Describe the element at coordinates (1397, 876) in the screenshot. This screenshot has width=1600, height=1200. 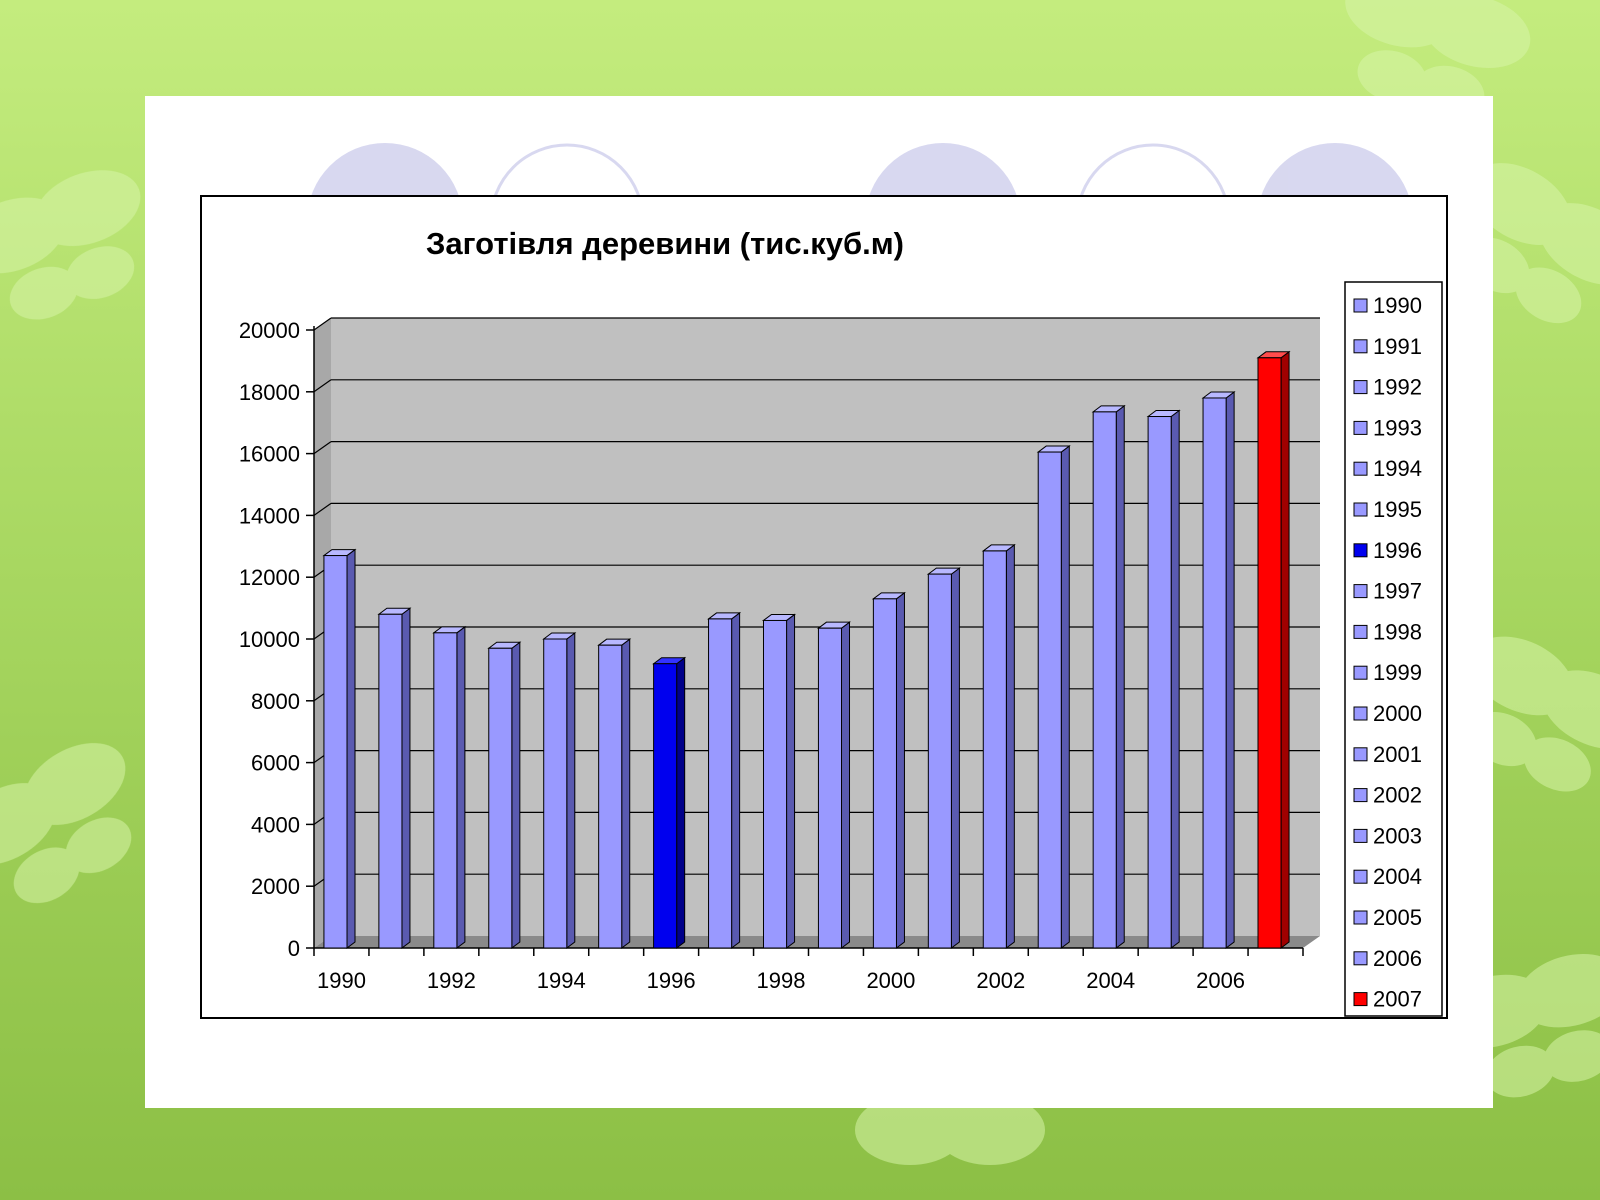
I see `legend-label: 2004` at that location.